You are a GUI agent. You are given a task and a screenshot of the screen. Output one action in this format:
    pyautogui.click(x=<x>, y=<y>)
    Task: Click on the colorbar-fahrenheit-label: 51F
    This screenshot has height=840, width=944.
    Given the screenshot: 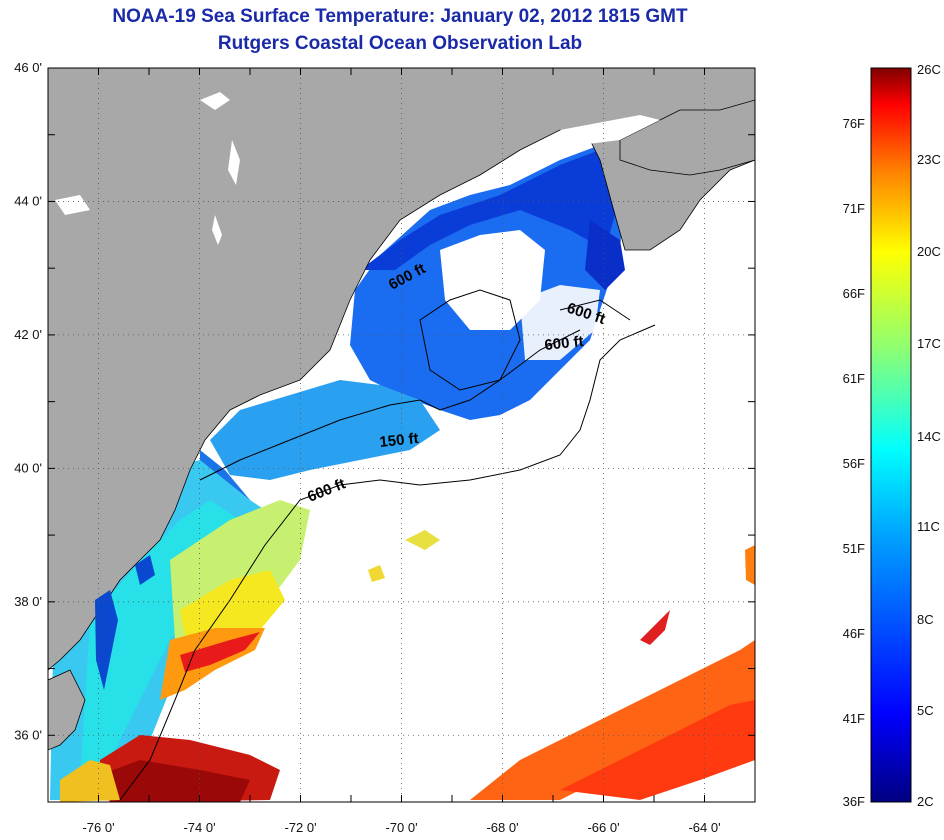 What is the action you would take?
    pyautogui.click(x=854, y=548)
    